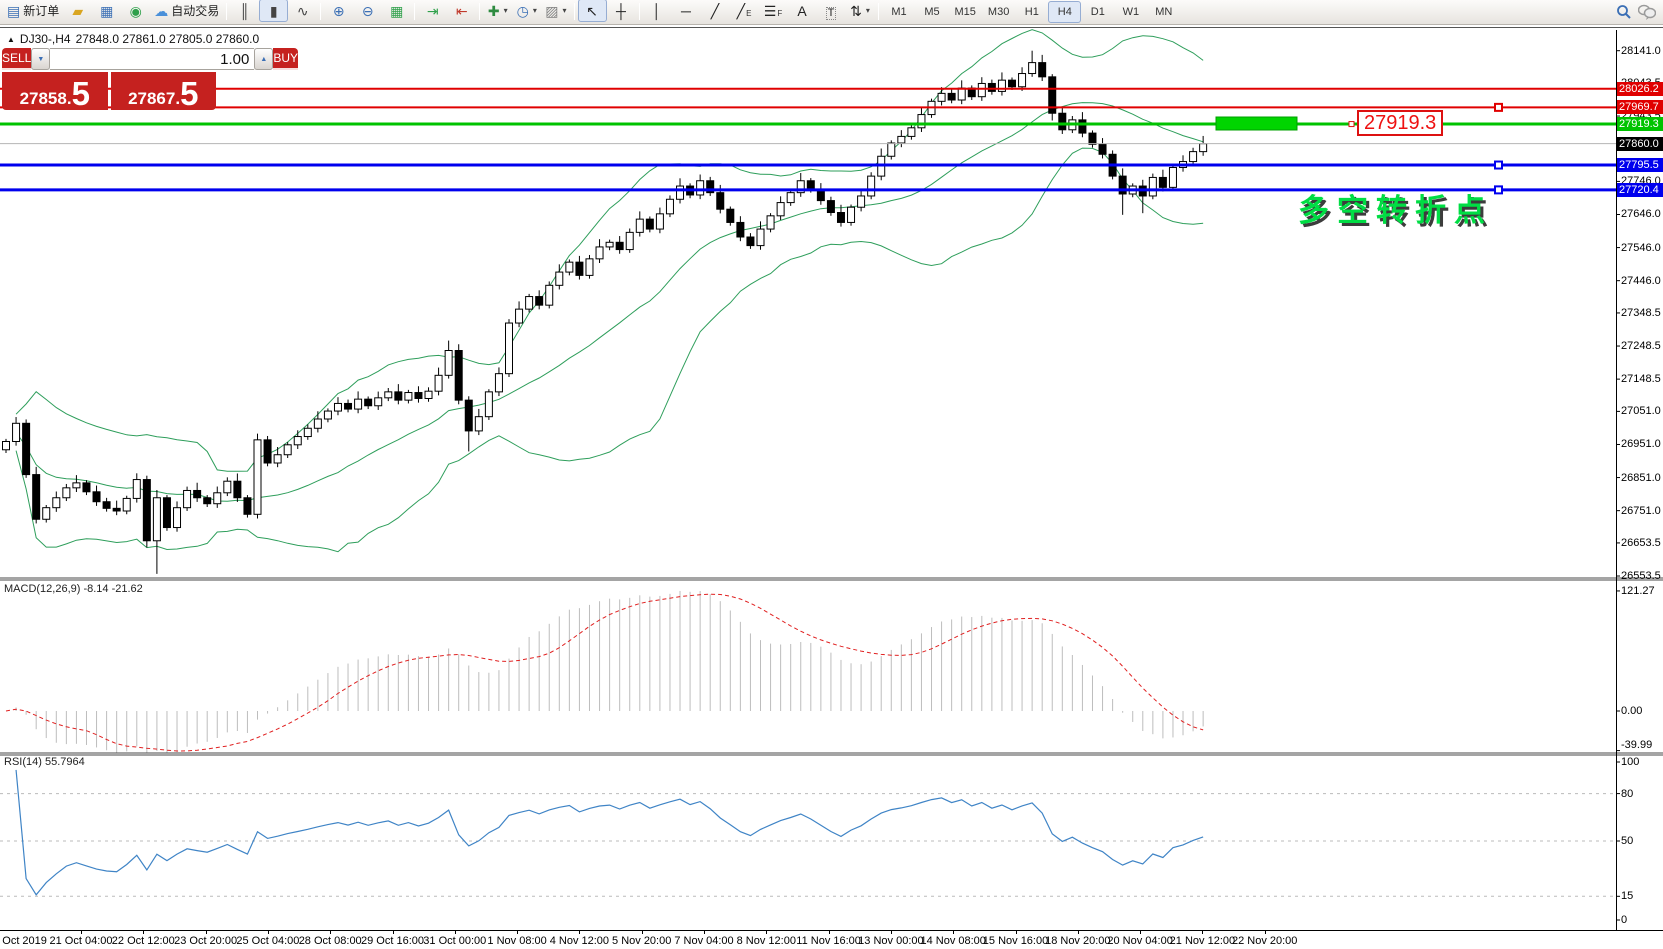  What do you see at coordinates (526, 11) in the screenshot?
I see `periods-button: ◷ ▾` at bounding box center [526, 11].